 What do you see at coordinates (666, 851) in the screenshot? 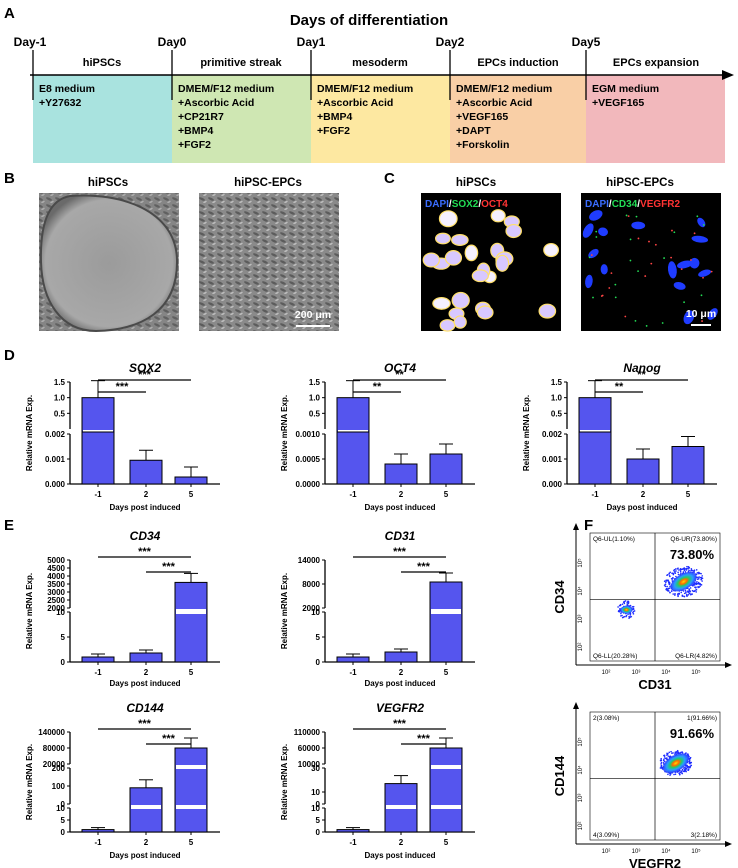
I see `x-tick-label: 10⁴` at bounding box center [666, 851].